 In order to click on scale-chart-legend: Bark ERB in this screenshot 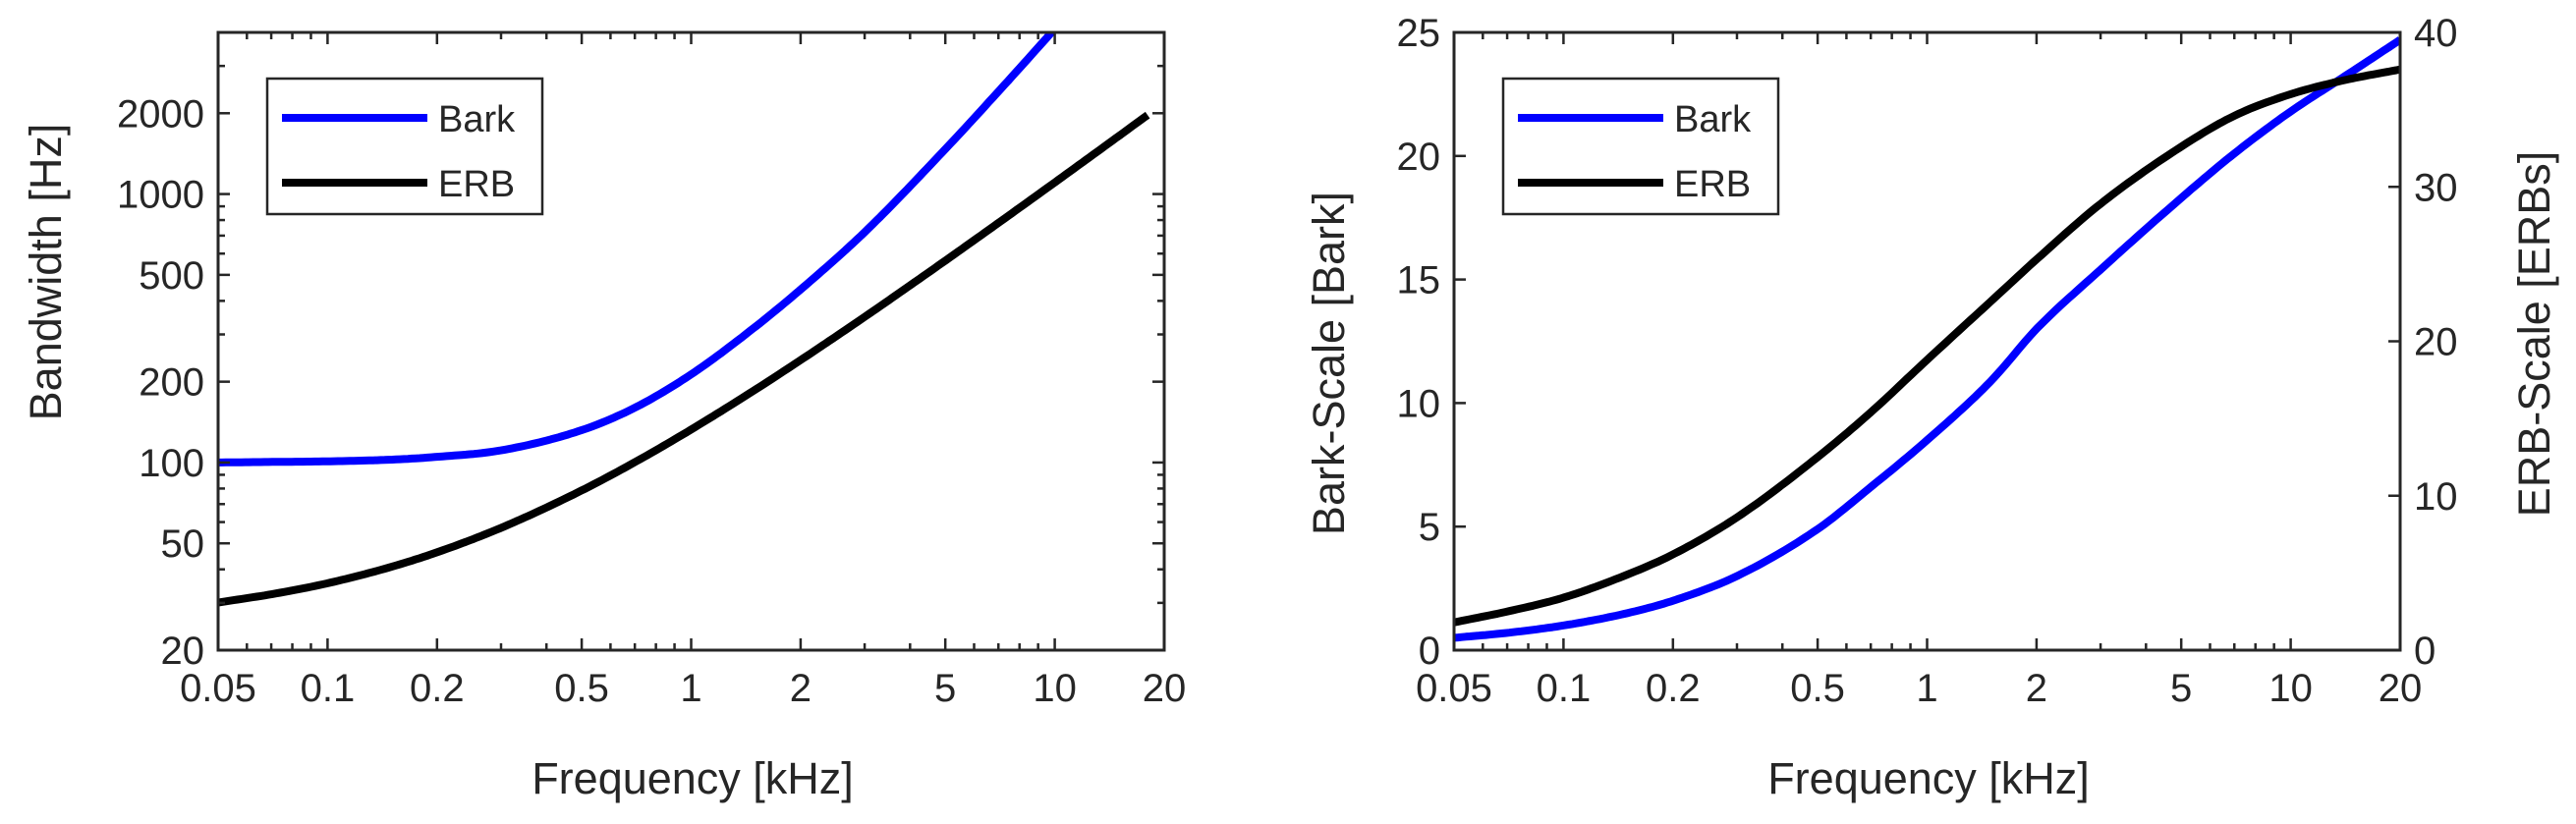, I will do `click(1640, 147)`.